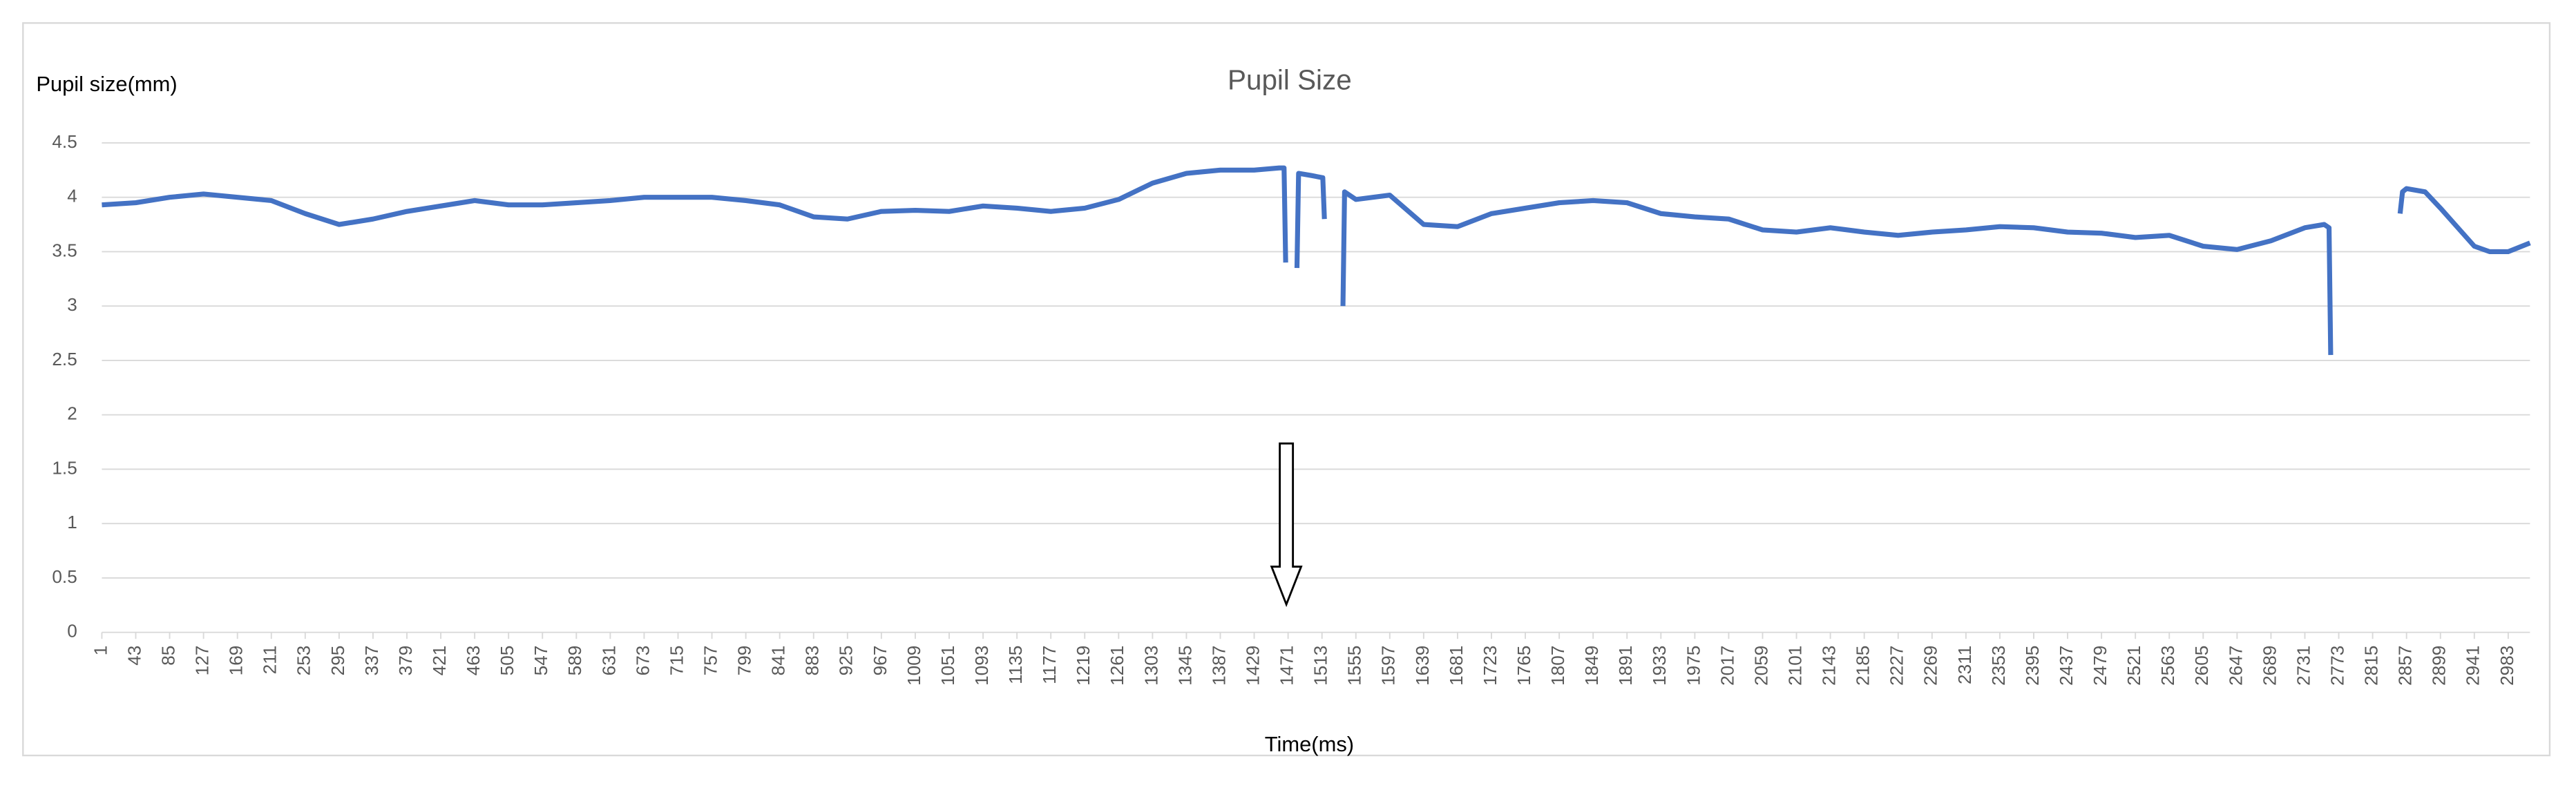  Describe the element at coordinates (64, 141) in the screenshot. I see `y-tick-label: 4.5` at that location.